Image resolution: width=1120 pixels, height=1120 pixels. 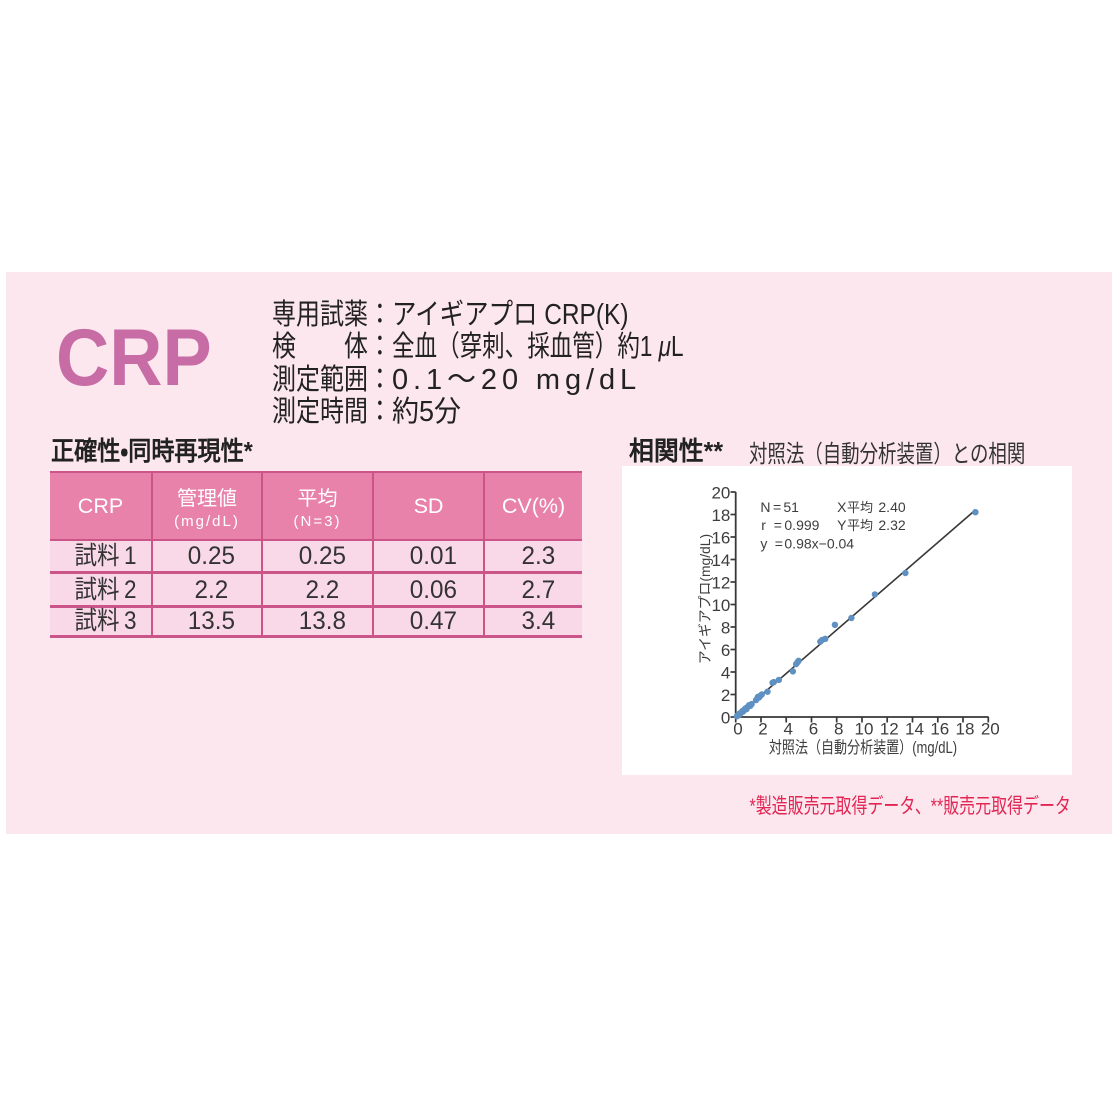 What do you see at coordinates (779, 507) in the screenshot?
I see `svg-text:N=51: N = 51` at bounding box center [779, 507].